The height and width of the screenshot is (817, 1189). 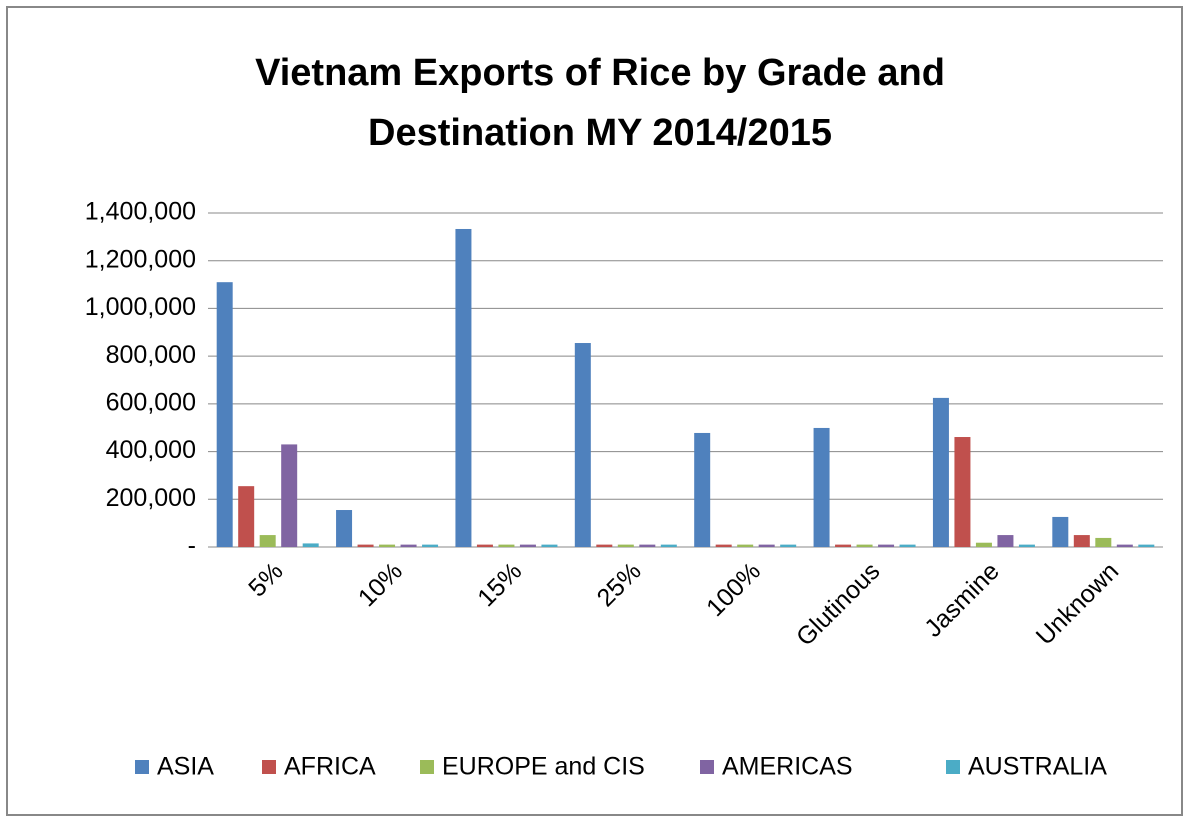 I want to click on chart-title: Destination MY 2014/2015, so click(x=600, y=133).